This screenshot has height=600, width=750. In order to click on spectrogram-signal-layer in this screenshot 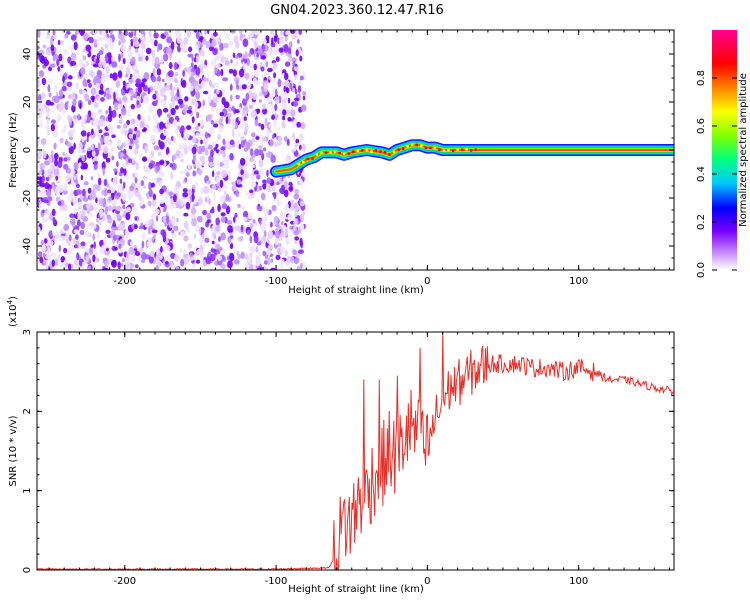, I will do `click(472, 158)`.